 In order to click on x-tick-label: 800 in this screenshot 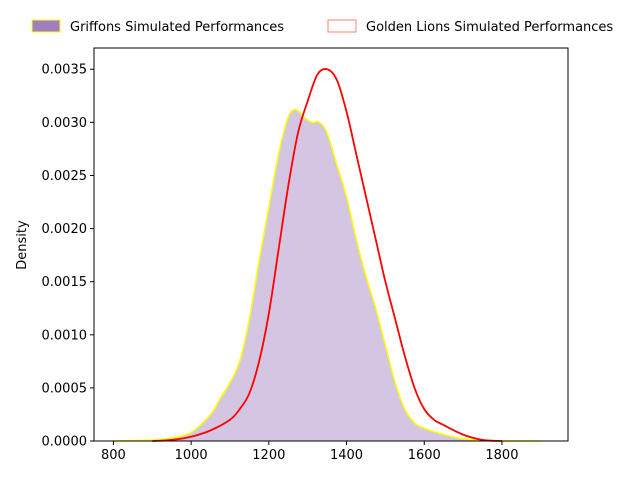, I will do `click(113, 455)`.